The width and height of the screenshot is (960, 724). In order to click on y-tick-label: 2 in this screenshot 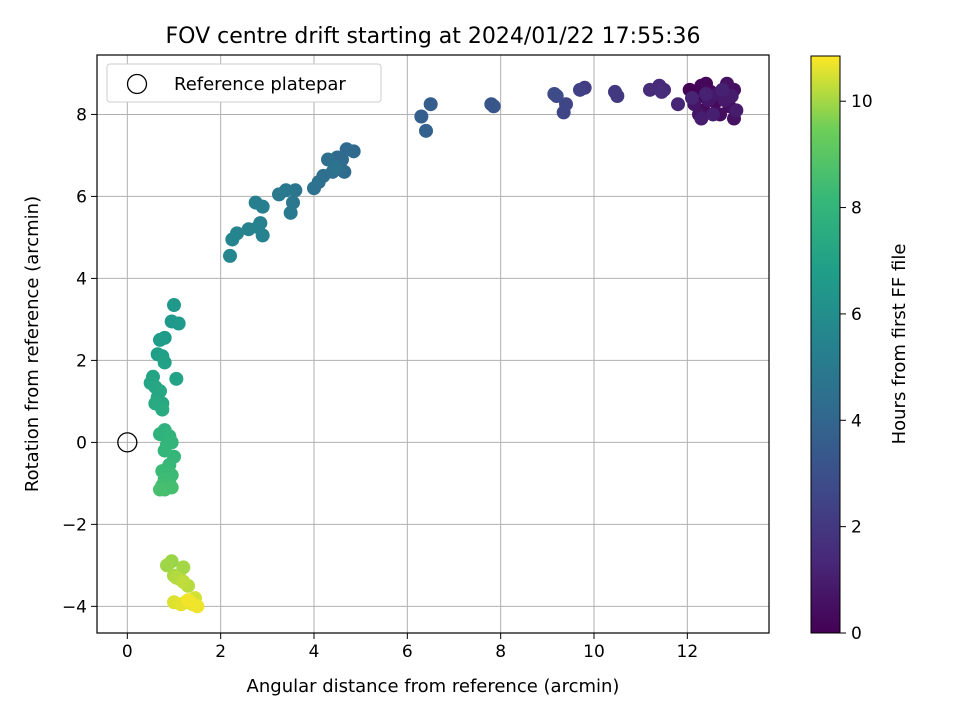, I will do `click(81, 361)`.